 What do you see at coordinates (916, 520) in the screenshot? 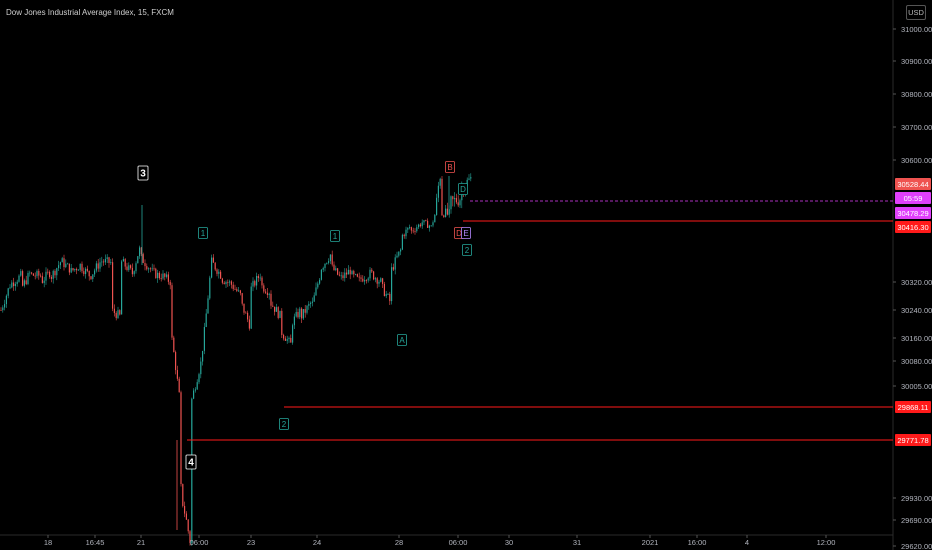
I see `y-tick-label: 29690.00` at bounding box center [916, 520].